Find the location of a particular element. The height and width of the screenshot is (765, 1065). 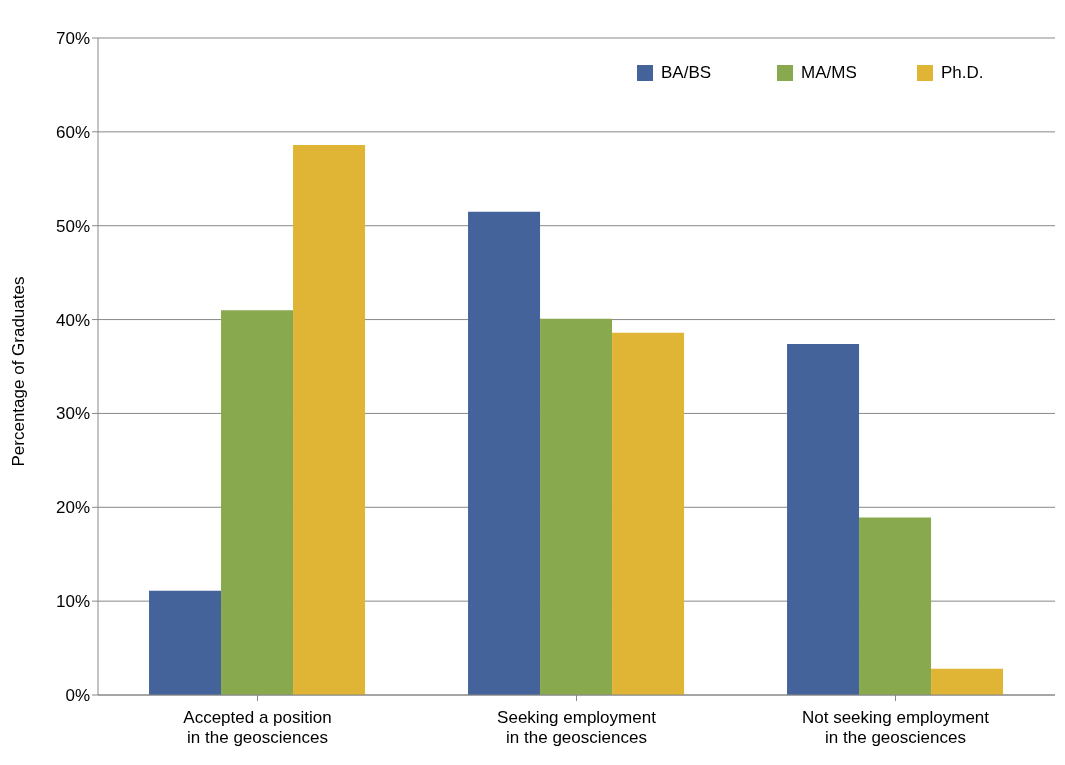

legend-label: MA/MS is located at coordinates (829, 73).